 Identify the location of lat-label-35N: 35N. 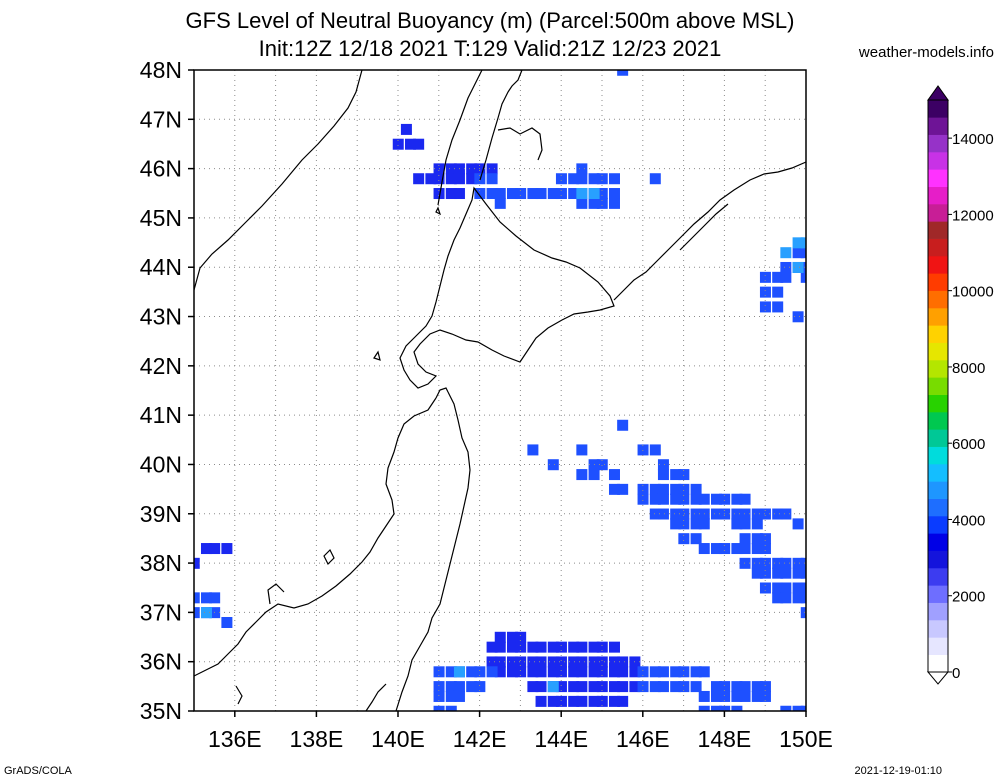
(161, 711).